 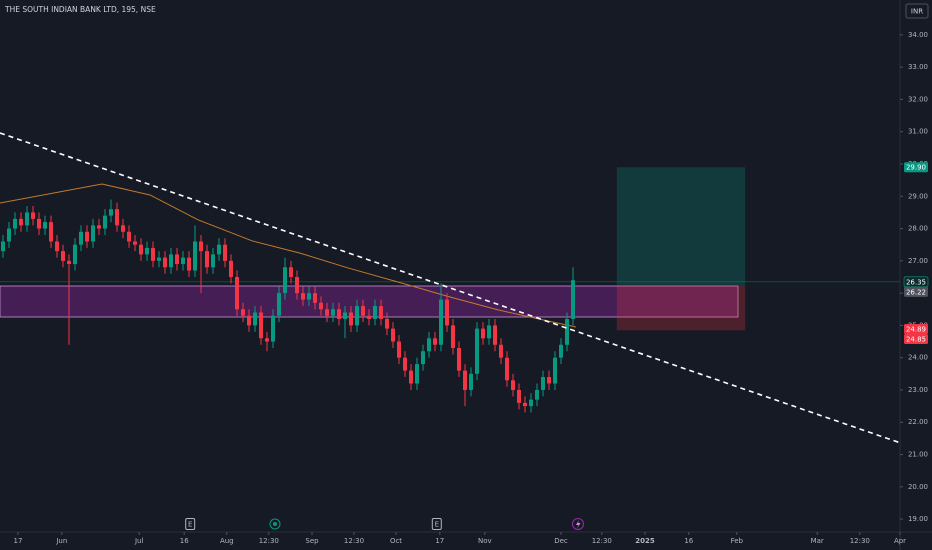 What do you see at coordinates (485, 541) in the screenshot?
I see `x-tick-label: Nov` at bounding box center [485, 541].